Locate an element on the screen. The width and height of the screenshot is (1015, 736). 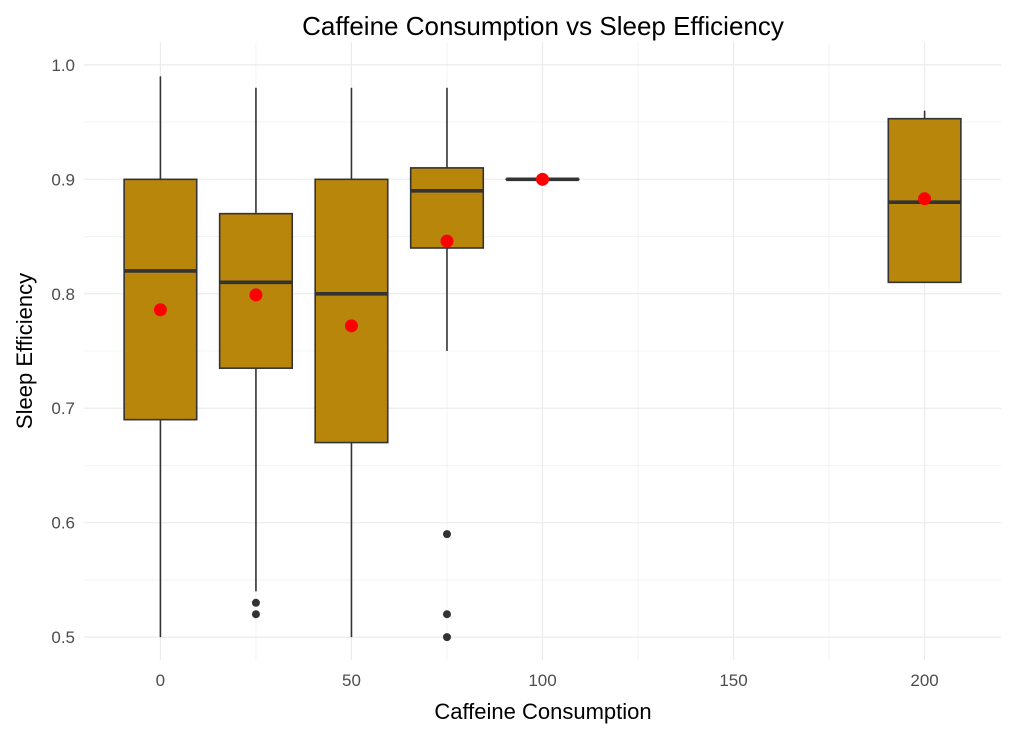
x-tick-label: 50 is located at coordinates (351, 680).